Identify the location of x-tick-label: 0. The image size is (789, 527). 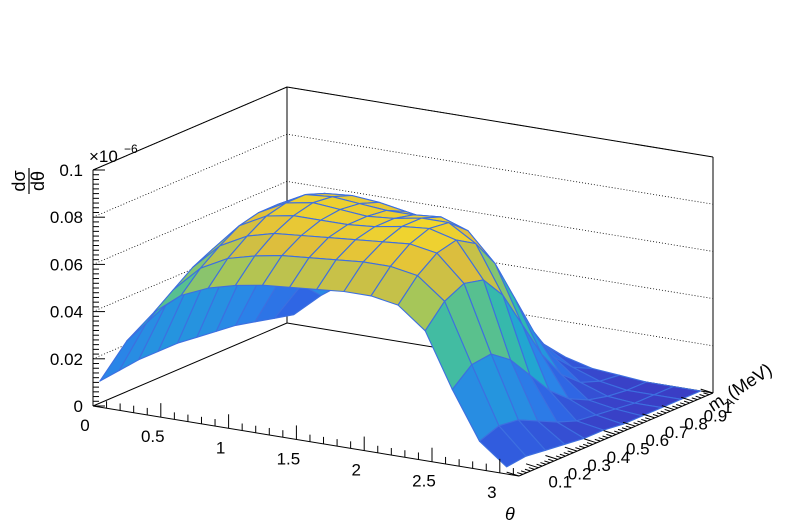
(84, 425).